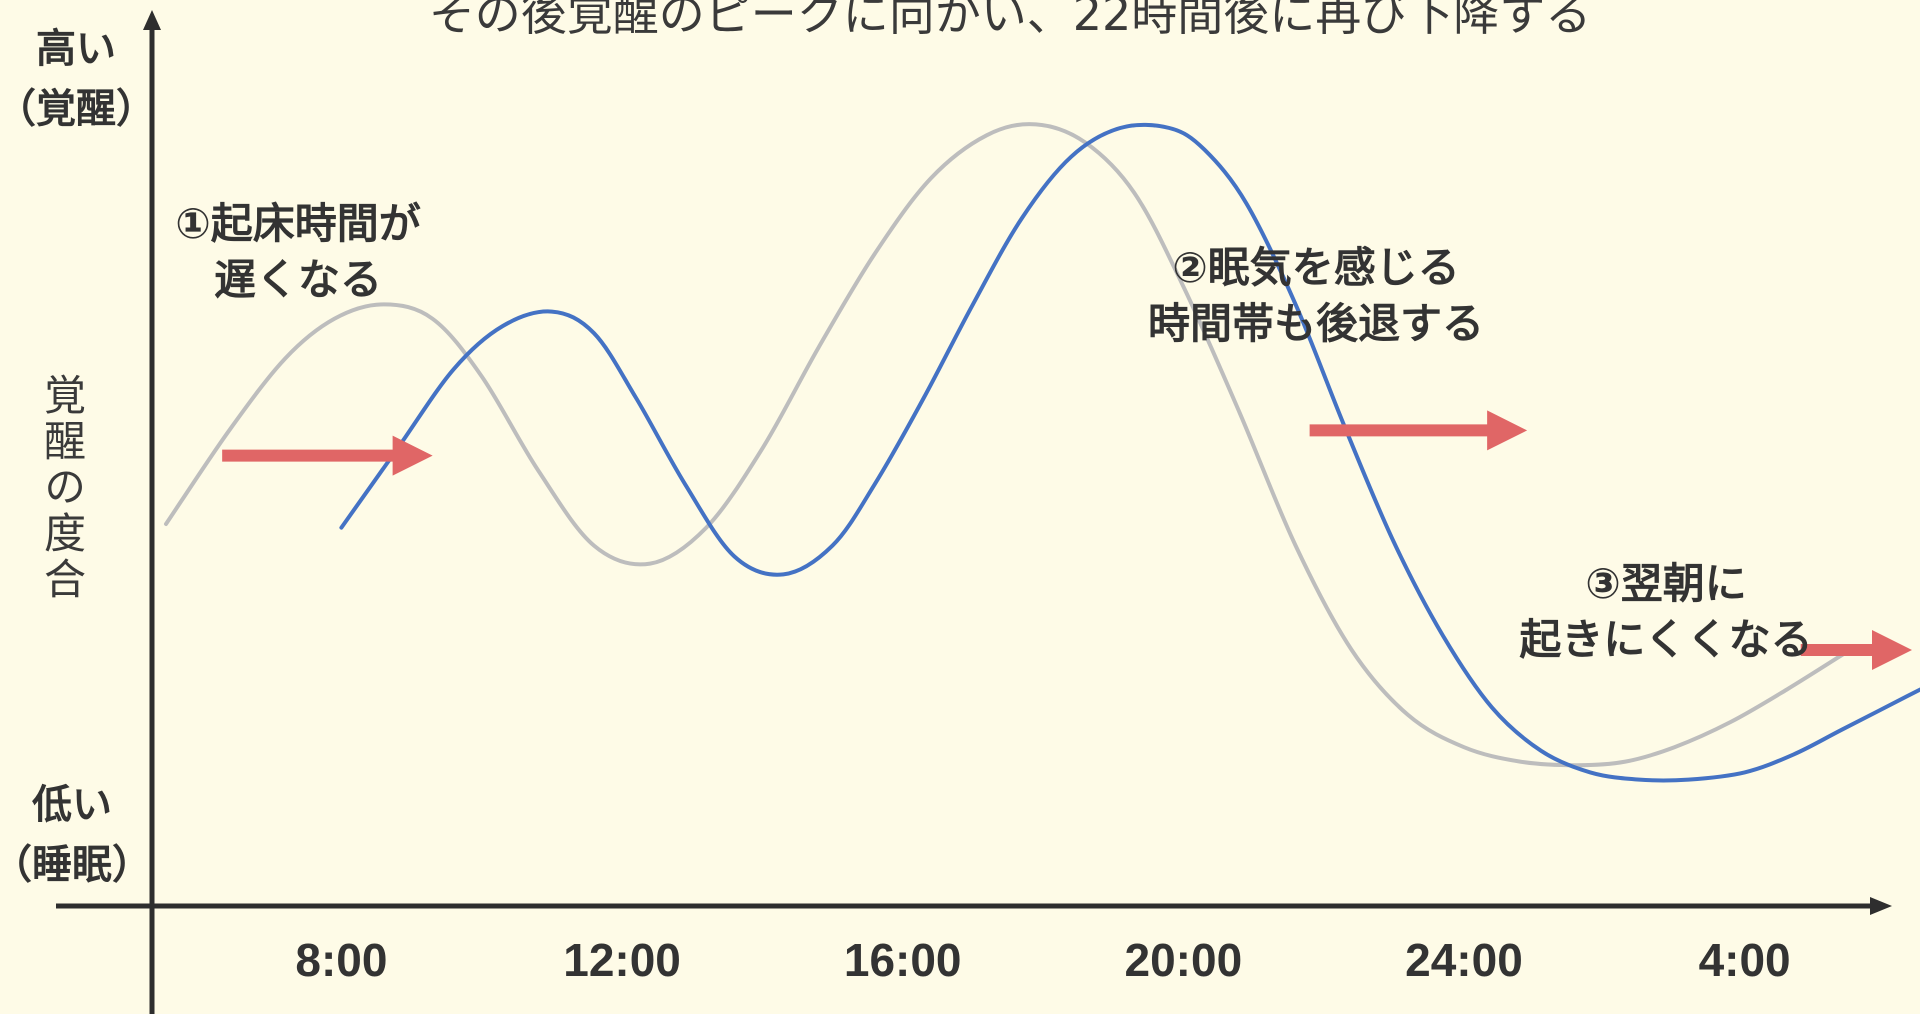 This screenshot has width=1920, height=1014. Describe the element at coordinates (903, 960) in the screenshot. I see `x-tick-label-2: 16:00` at that location.